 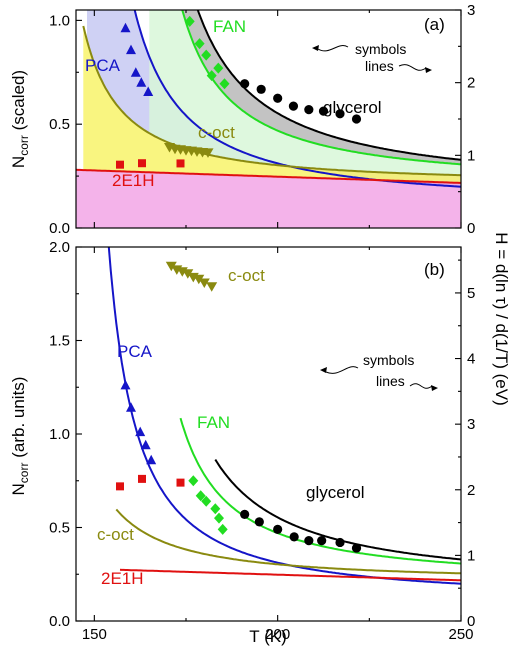 I want to click on panel-b-ylabel-sub: corr, so click(x=24, y=473).